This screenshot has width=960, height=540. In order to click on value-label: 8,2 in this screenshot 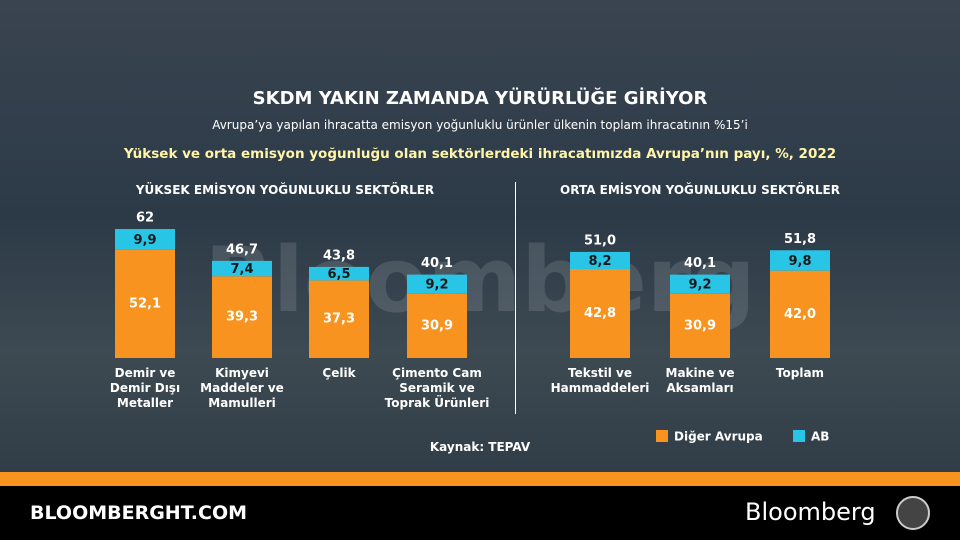, I will do `click(599, 261)`.